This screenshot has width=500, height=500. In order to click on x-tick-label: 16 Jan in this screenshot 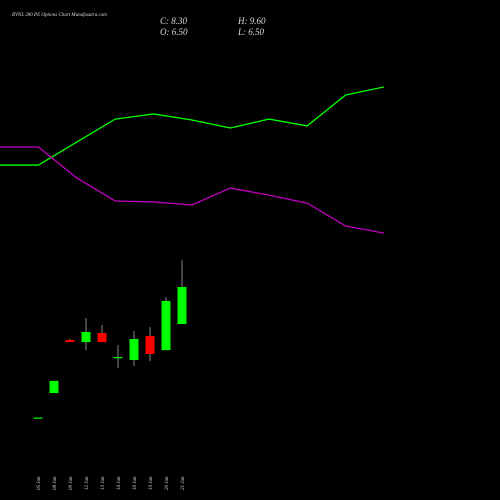, I will do `click(135, 483)`.